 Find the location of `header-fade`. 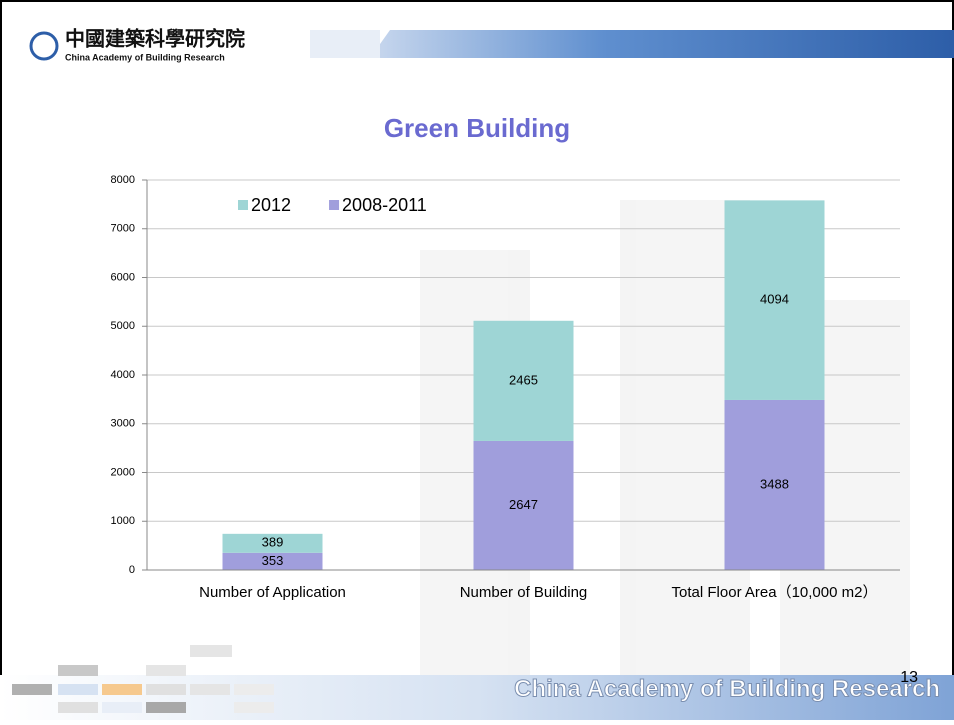

header-fade is located at coordinates (345, 44).